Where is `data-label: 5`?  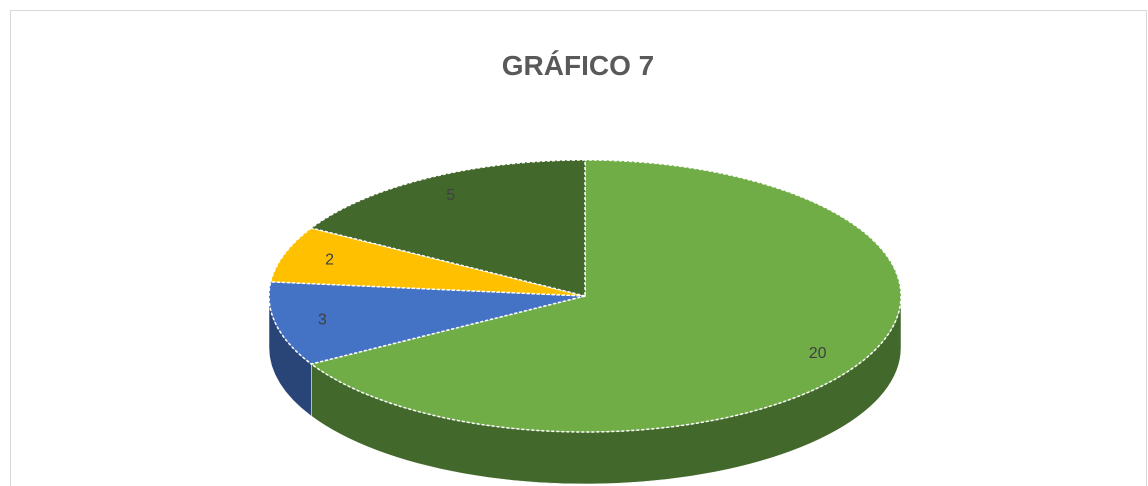 data-label: 5 is located at coordinates (450, 195).